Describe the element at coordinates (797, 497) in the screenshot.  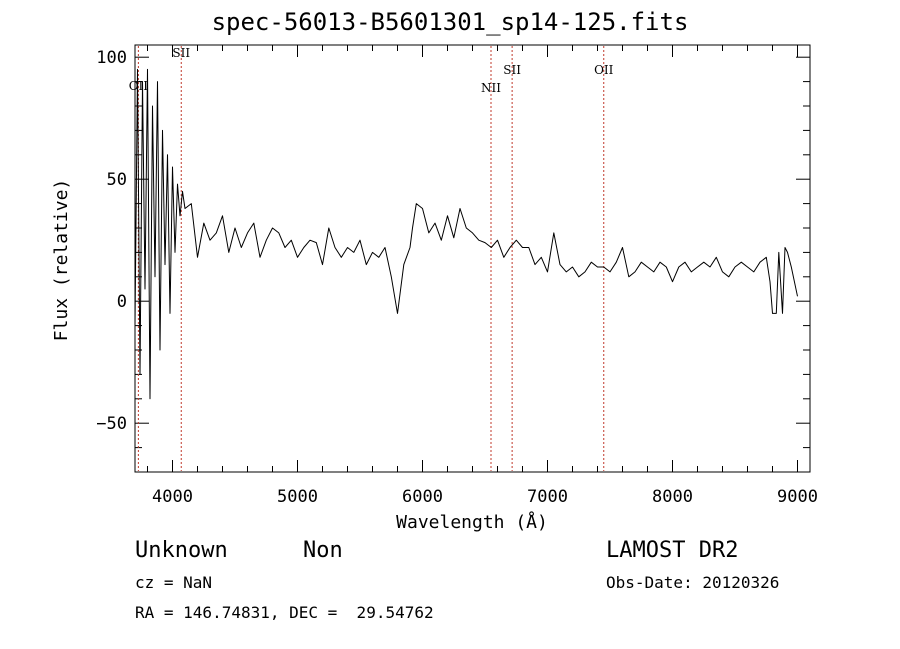
I see `x-tick-label: 9000` at that location.